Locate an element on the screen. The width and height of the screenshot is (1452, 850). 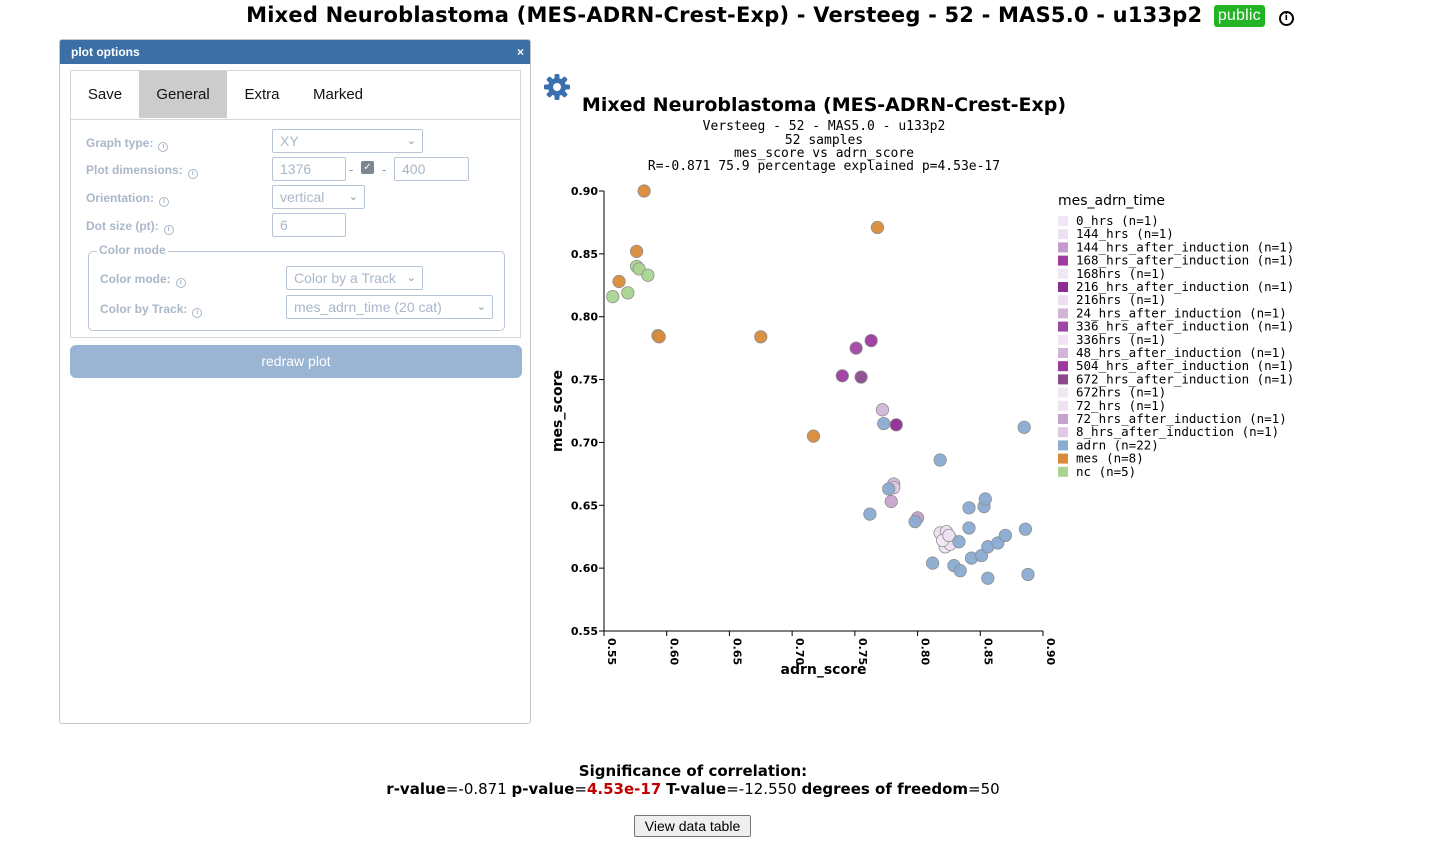
x-tick-label: 0.80 is located at coordinates (925, 651).